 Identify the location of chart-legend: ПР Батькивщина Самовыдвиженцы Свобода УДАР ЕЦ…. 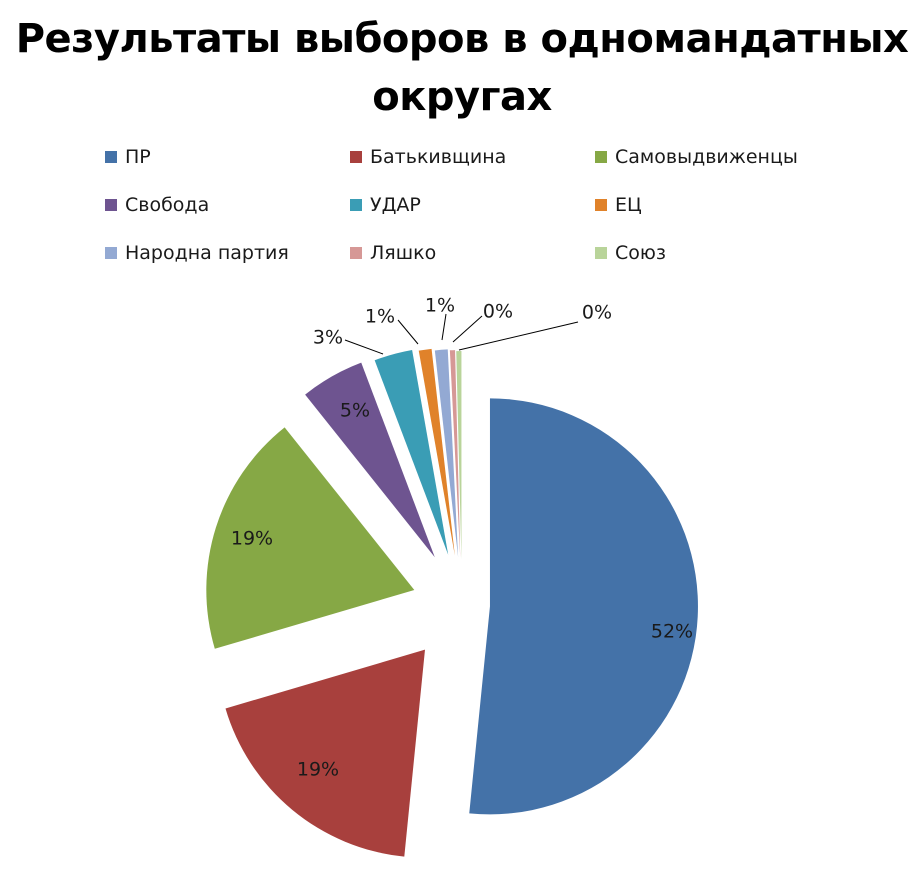
(485, 205).